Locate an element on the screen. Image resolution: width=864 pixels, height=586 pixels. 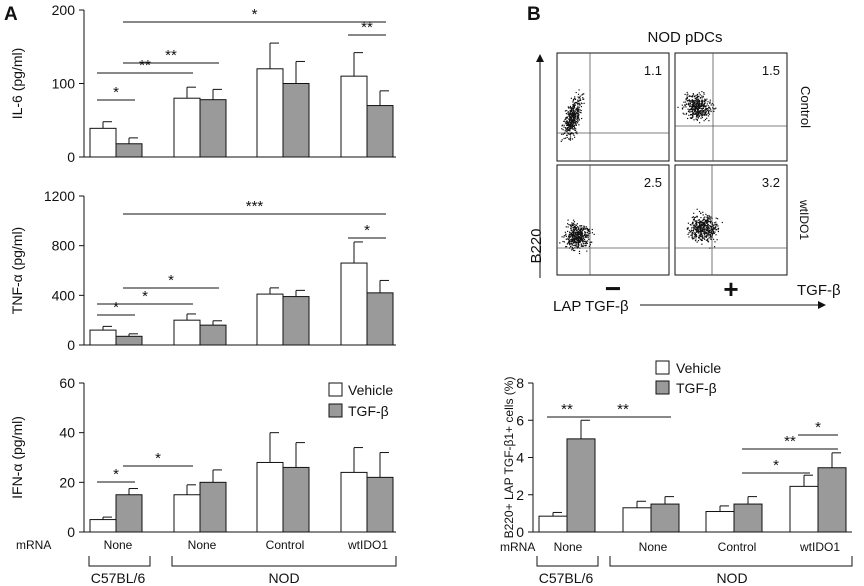
group-label-b-none-nod: None is located at coordinates (653, 547).